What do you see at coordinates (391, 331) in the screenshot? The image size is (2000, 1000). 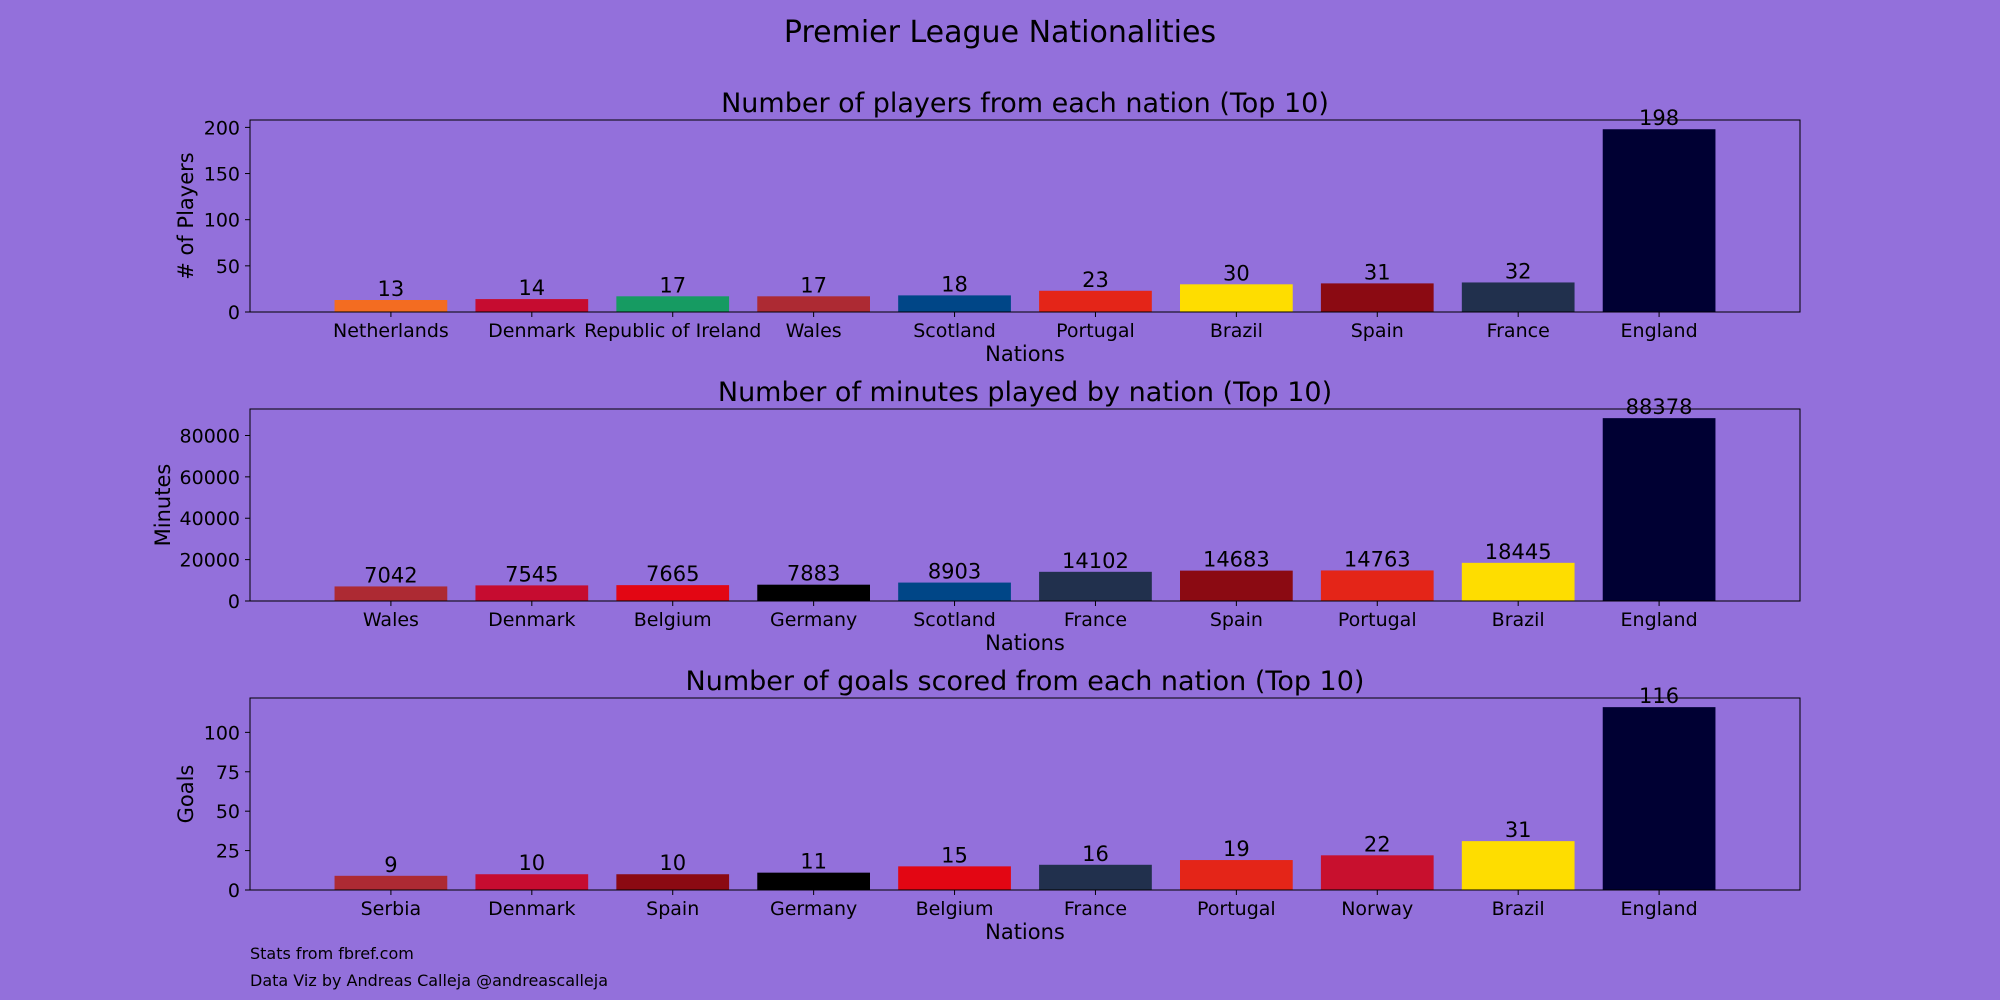 I see `x-tick-label: Netherlands` at bounding box center [391, 331].